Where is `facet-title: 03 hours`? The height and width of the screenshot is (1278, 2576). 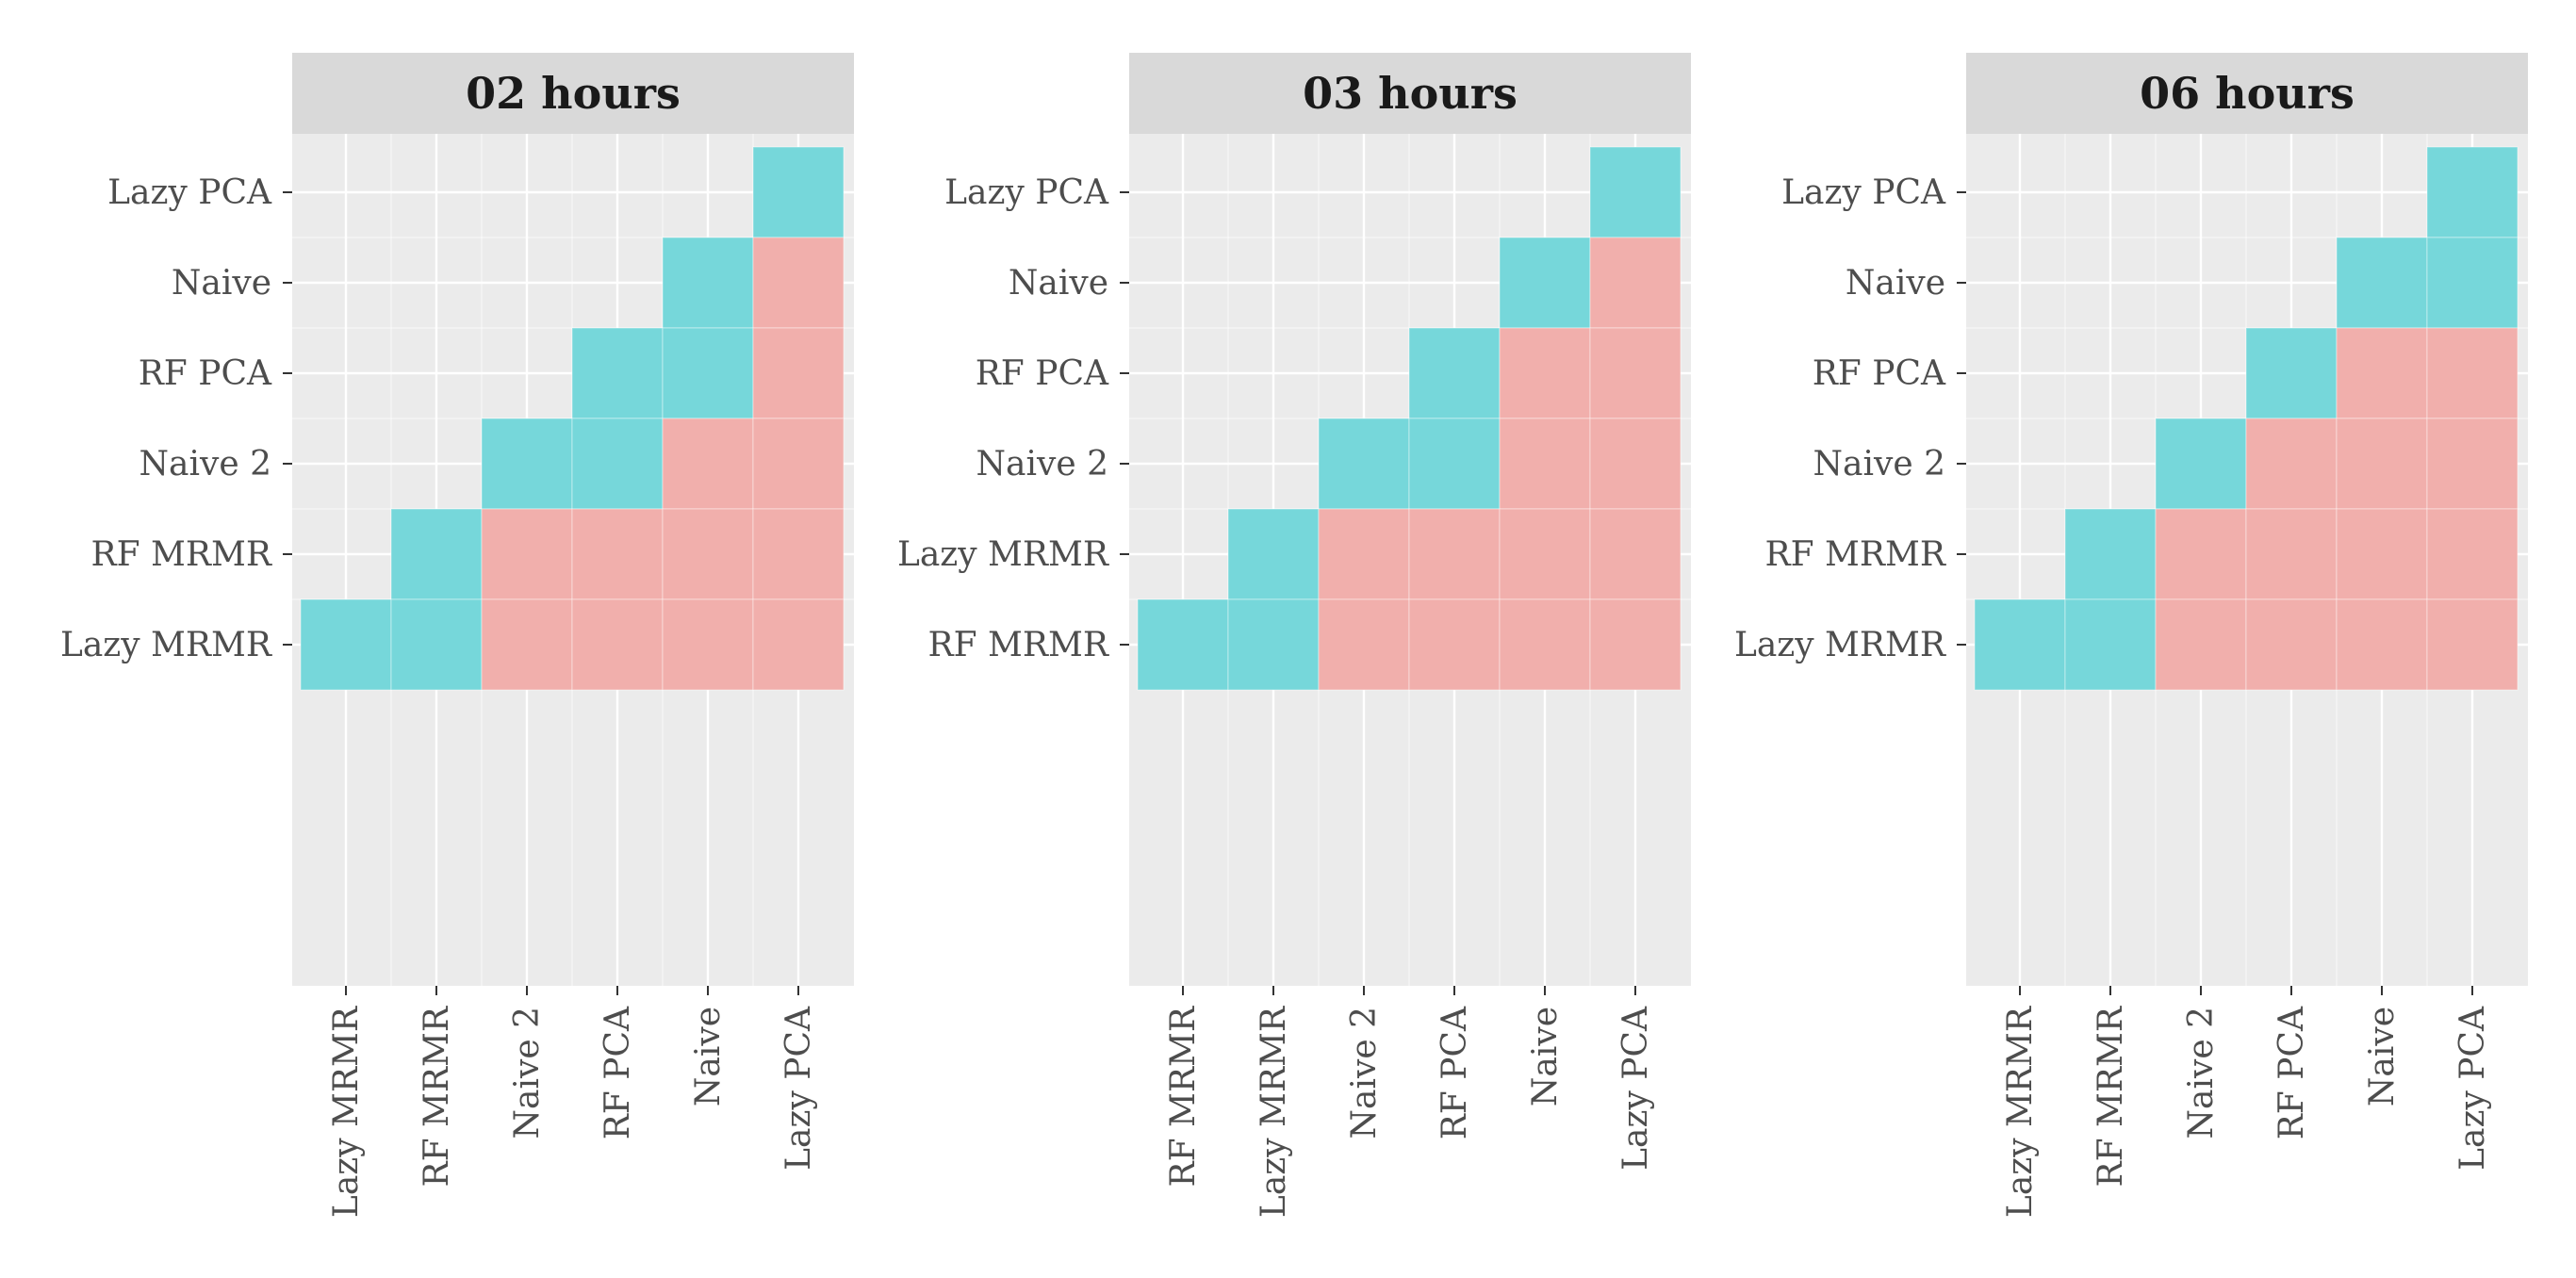 facet-title: 03 hours is located at coordinates (1410, 93).